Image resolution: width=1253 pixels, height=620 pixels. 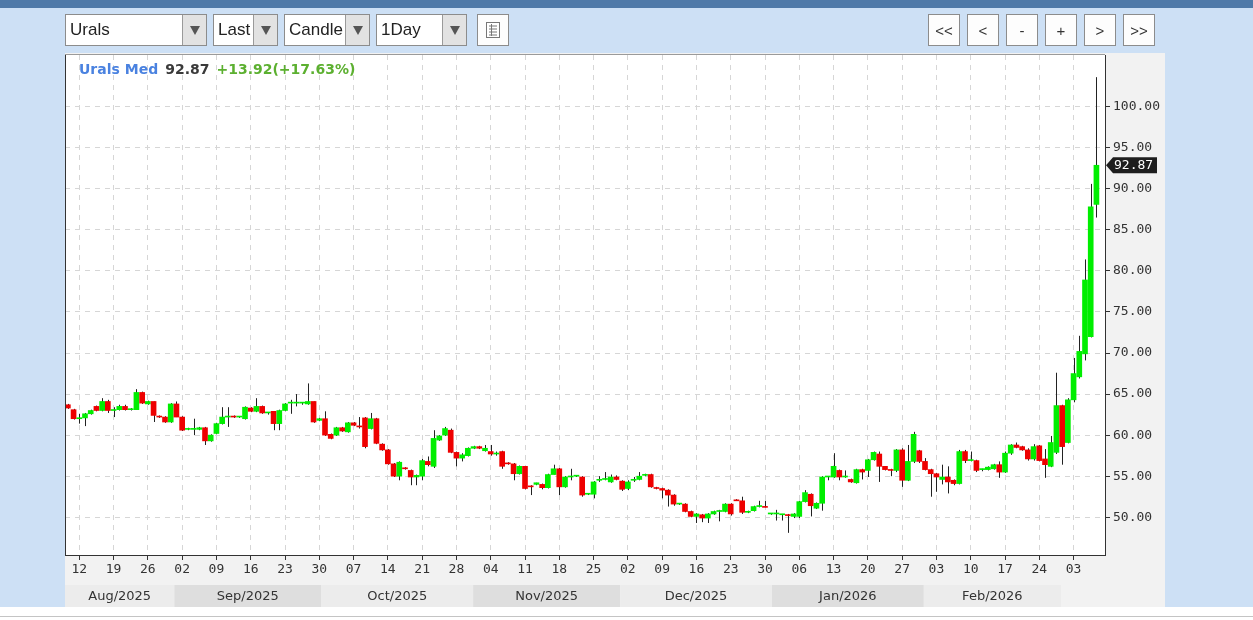 I want to click on button: >, so click(x=1100, y=30).